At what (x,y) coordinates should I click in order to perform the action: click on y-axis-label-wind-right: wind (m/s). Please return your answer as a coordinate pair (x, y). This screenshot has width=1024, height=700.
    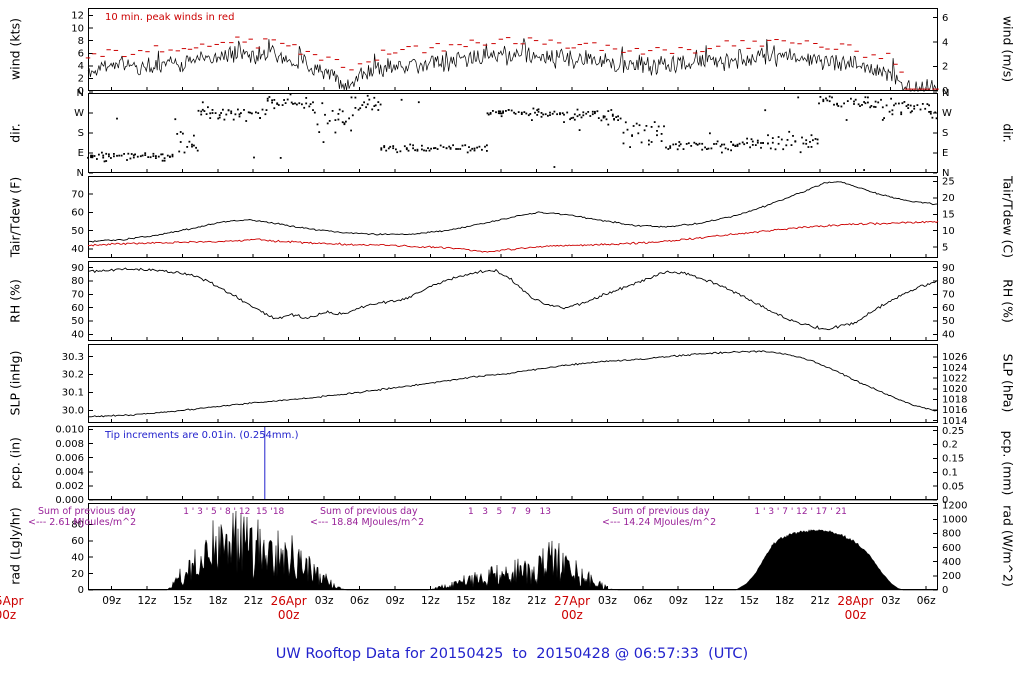
    Looking at the image, I should click on (1008, 49).